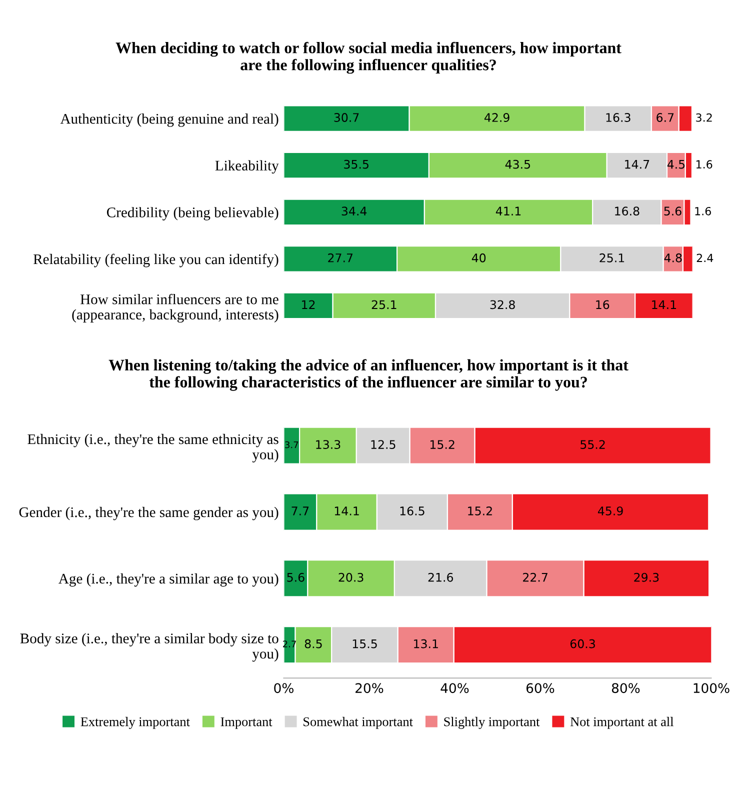 This screenshot has height=793, width=737. What do you see at coordinates (665, 117) in the screenshot?
I see `data-label: 6.7` at bounding box center [665, 117].